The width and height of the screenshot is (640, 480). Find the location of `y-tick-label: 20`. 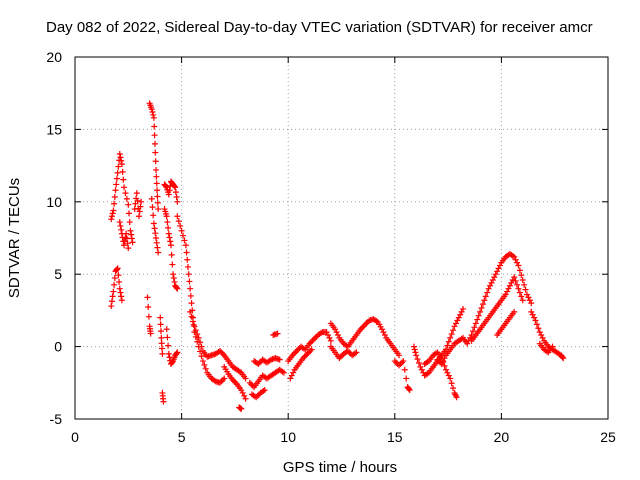

y-tick-label: 20 is located at coordinates (54, 57).